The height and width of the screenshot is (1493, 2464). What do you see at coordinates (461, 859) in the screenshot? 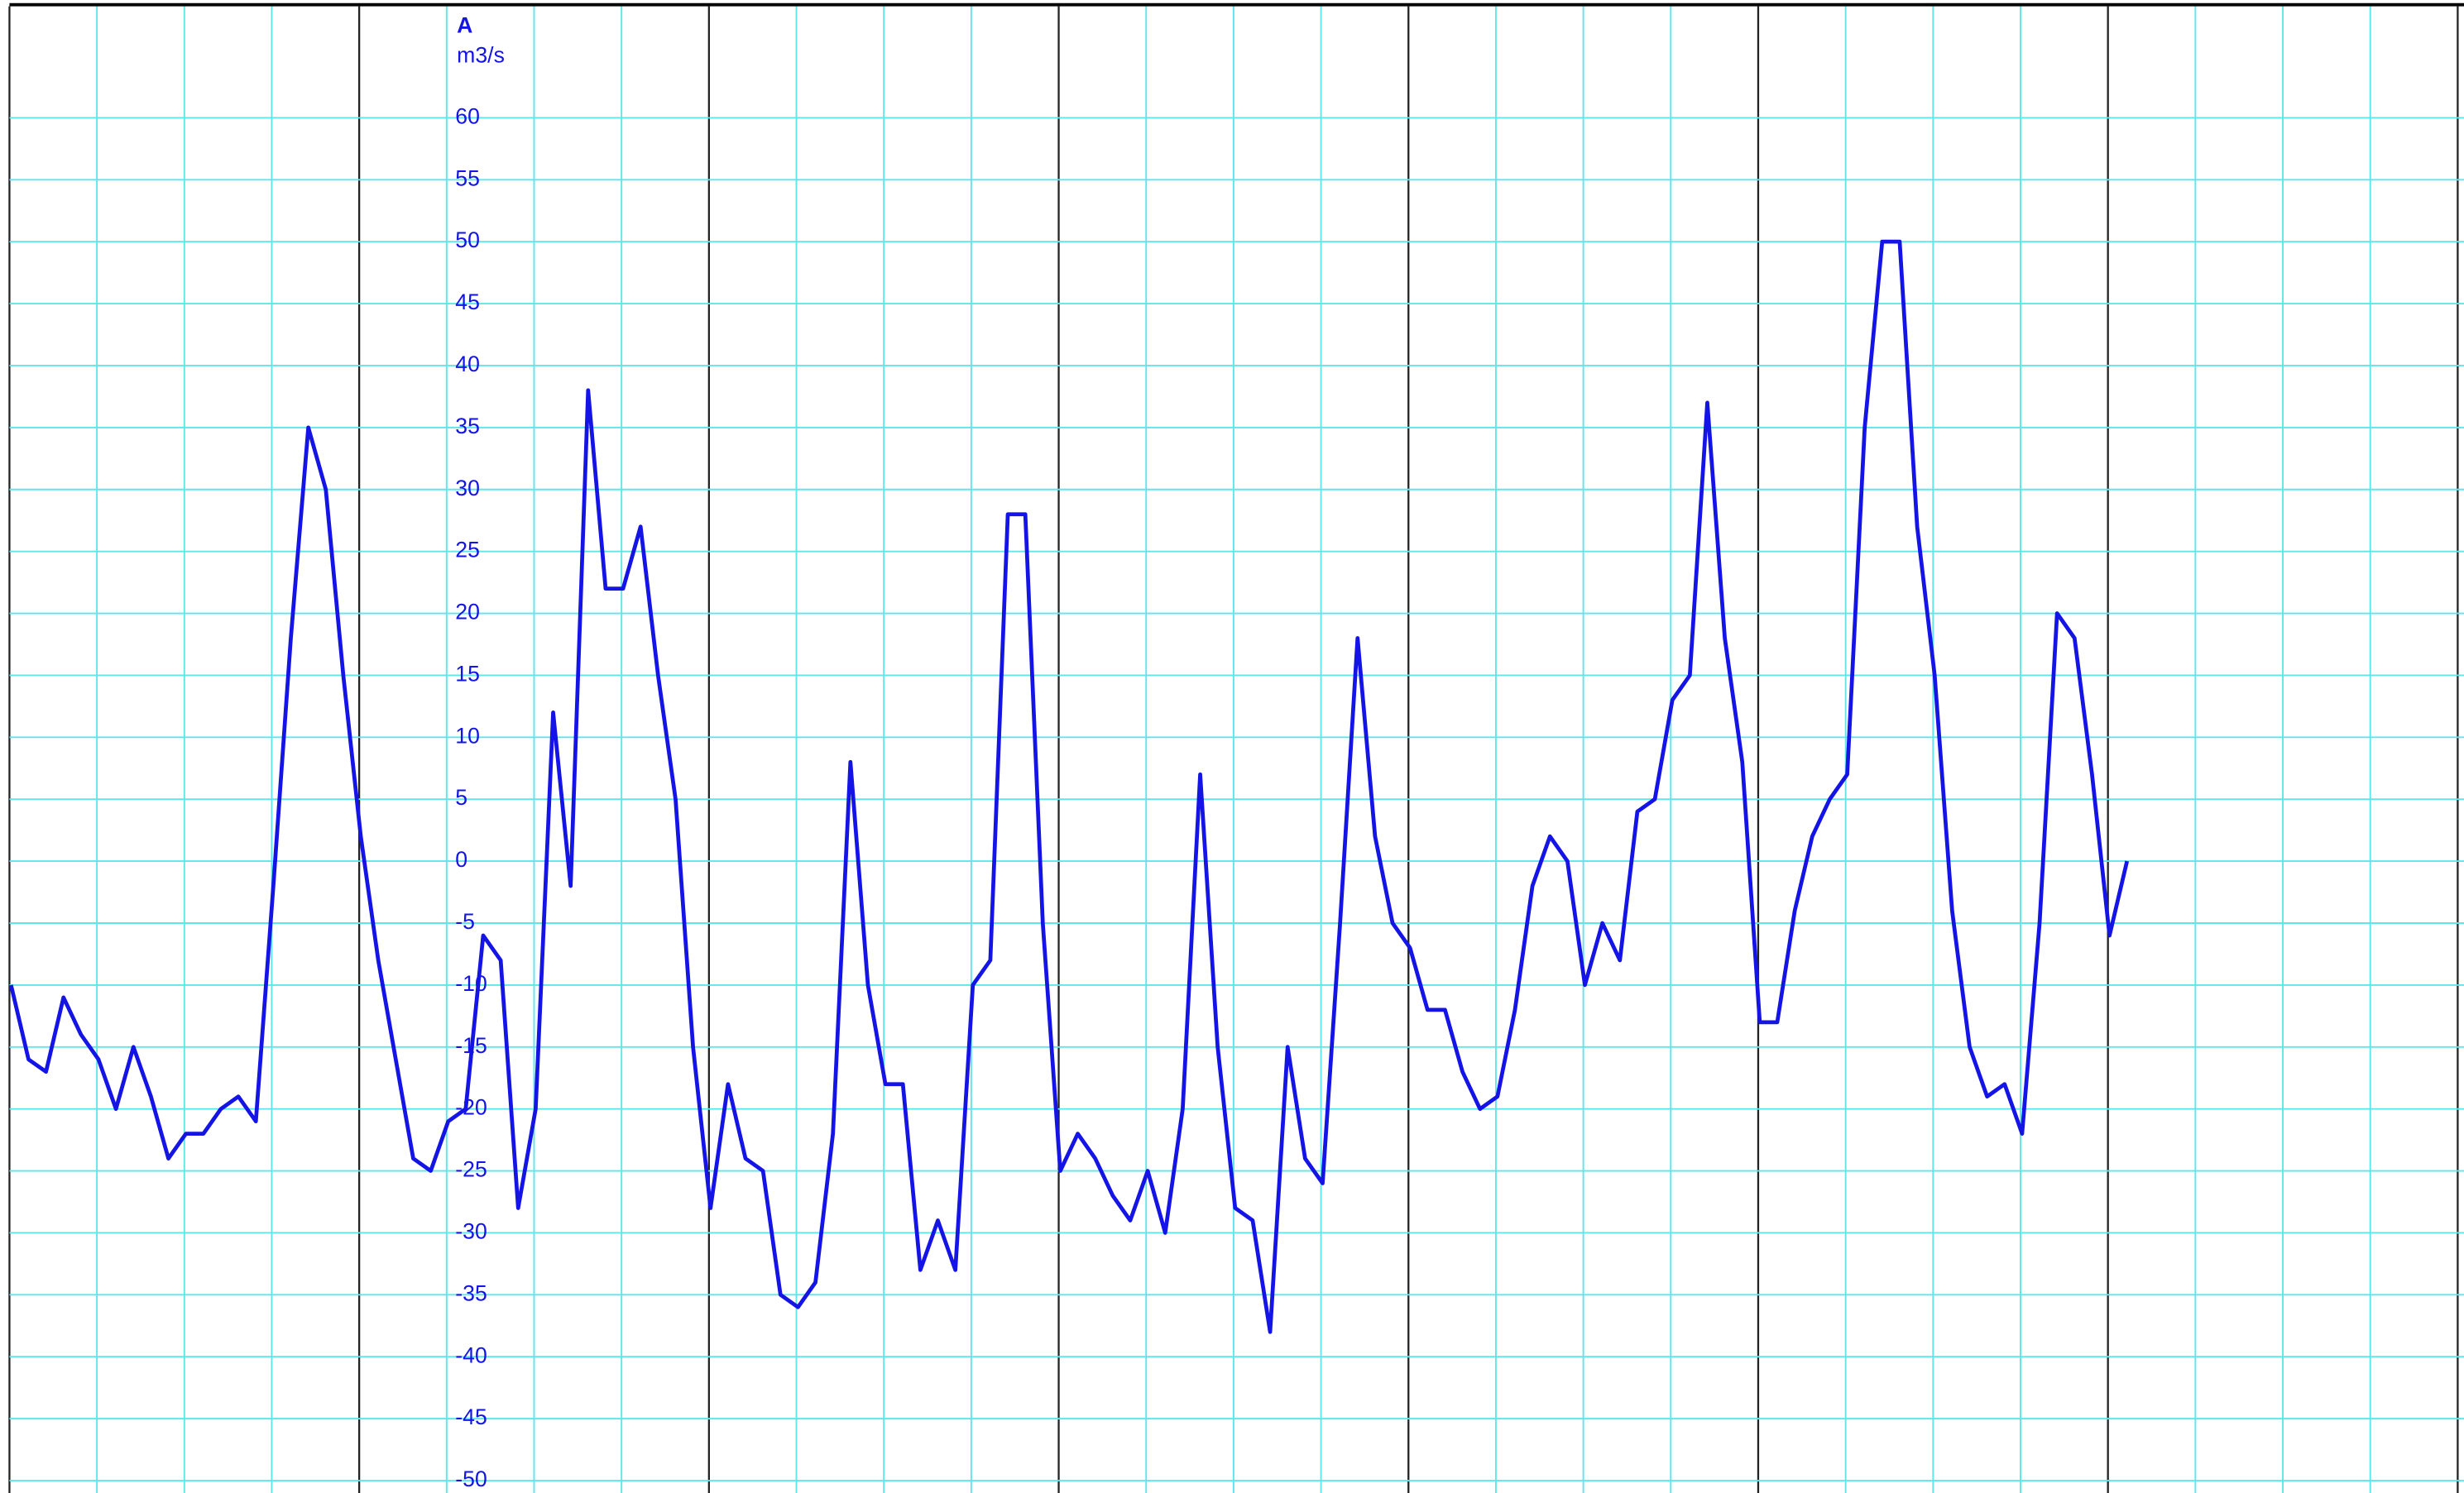
I see `y-tick-label: 0` at bounding box center [461, 859].